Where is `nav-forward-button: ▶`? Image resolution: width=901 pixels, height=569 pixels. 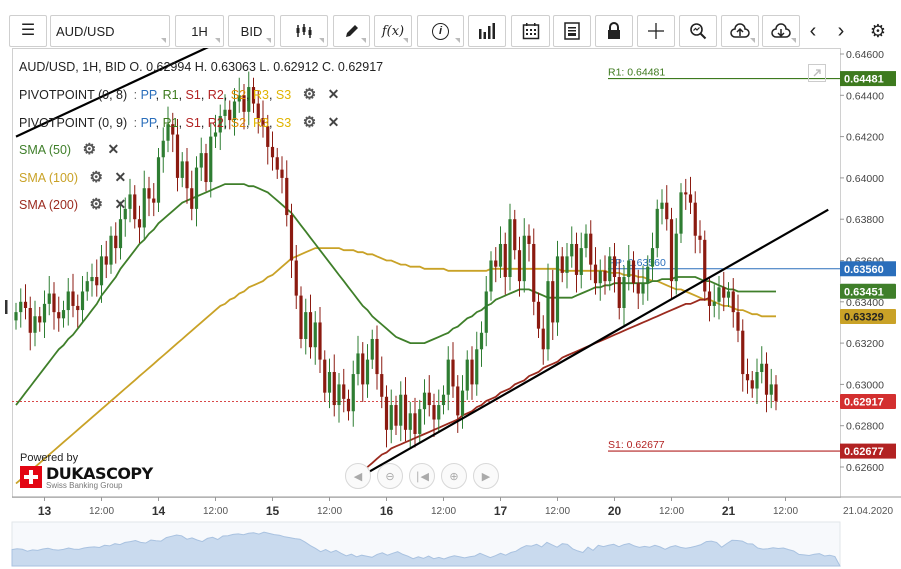 nav-forward-button: ▶ is located at coordinates (486, 476).